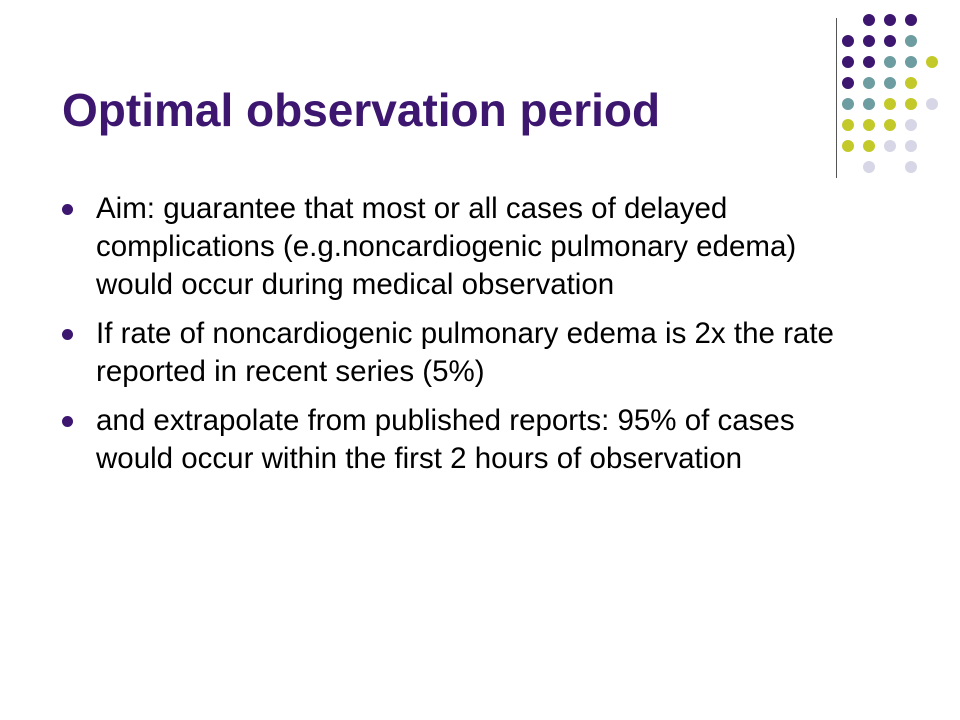 The height and width of the screenshot is (720, 960). What do you see at coordinates (361, 110) in the screenshot?
I see `slide-title: Optimal observation period` at bounding box center [361, 110].